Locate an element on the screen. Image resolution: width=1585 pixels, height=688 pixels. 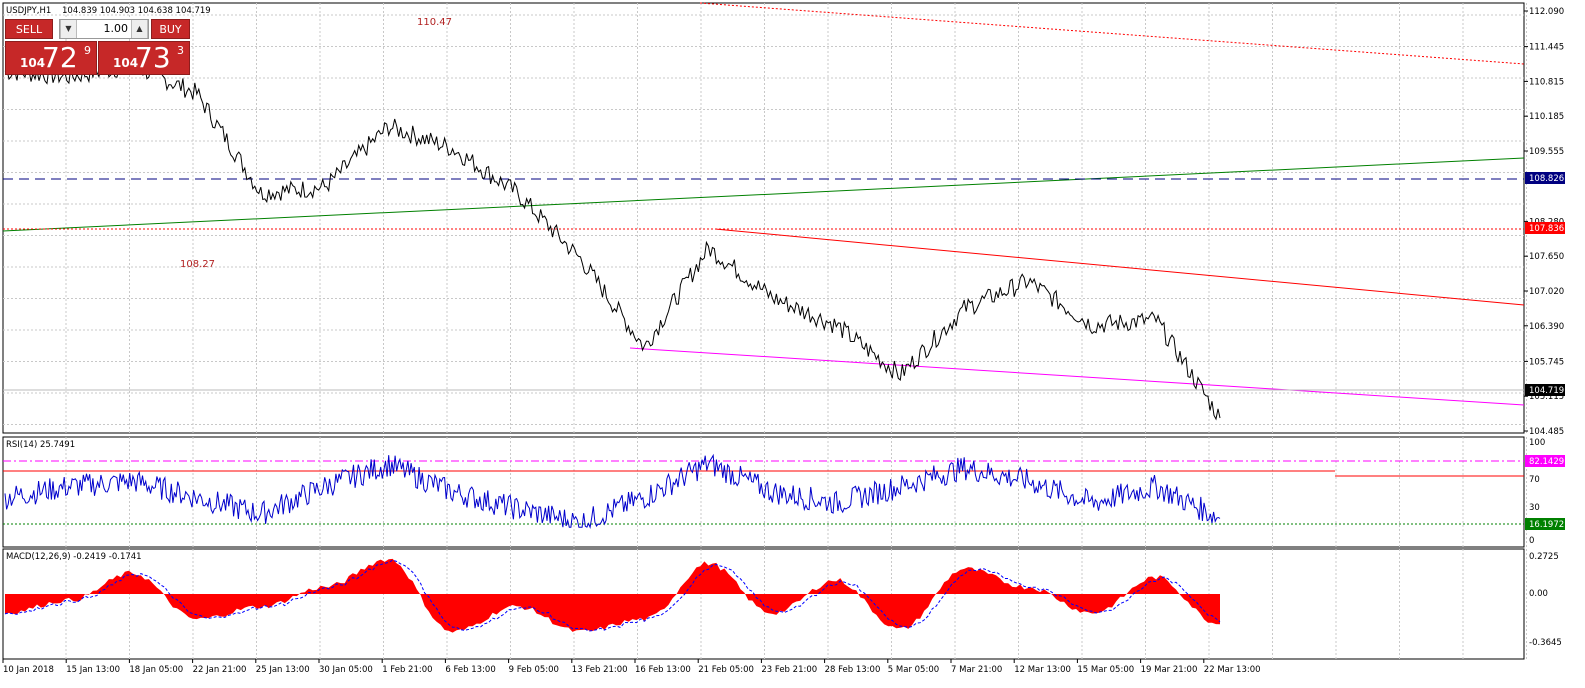
magenta-support-line is located at coordinates (1077, 376).